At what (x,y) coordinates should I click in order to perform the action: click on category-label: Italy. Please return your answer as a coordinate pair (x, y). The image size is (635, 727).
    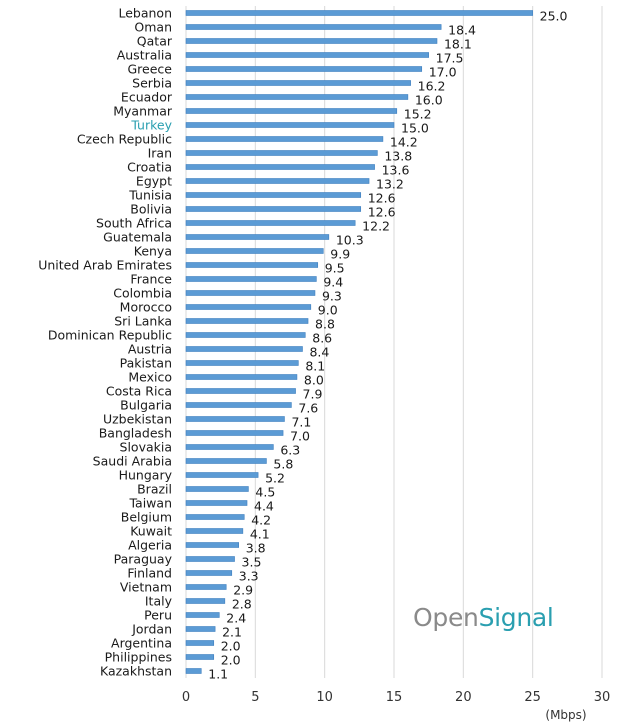
    Looking at the image, I should click on (159, 601).